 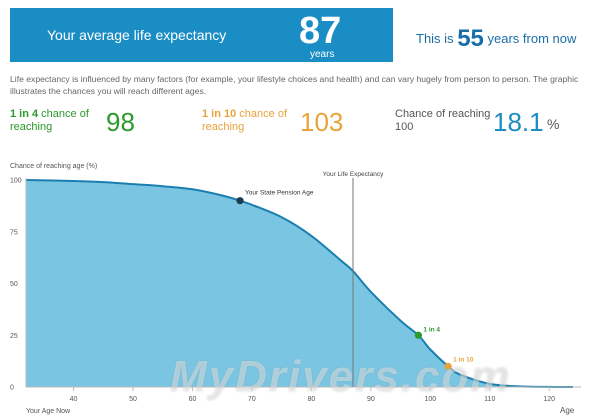 What do you see at coordinates (16, 181) in the screenshot?
I see `y-tick-label-100: 100` at bounding box center [16, 181].